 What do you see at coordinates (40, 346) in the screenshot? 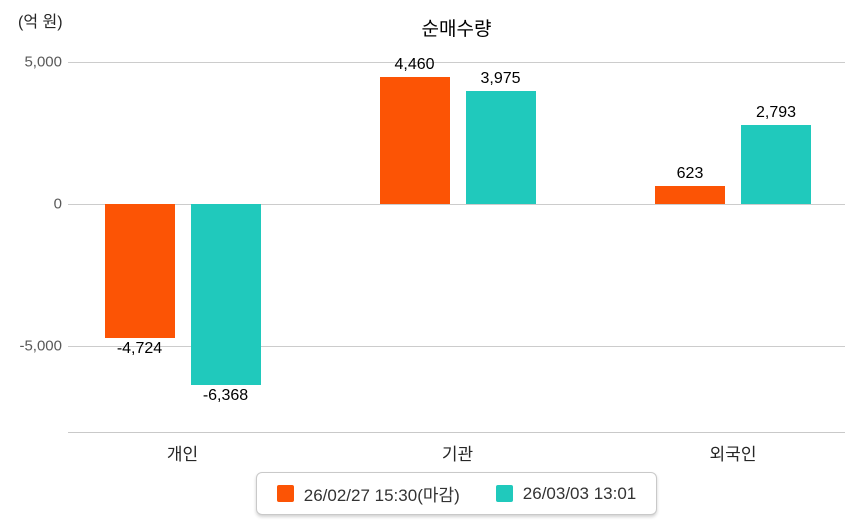
I see `y-tick-label: -5,000` at bounding box center [40, 346].